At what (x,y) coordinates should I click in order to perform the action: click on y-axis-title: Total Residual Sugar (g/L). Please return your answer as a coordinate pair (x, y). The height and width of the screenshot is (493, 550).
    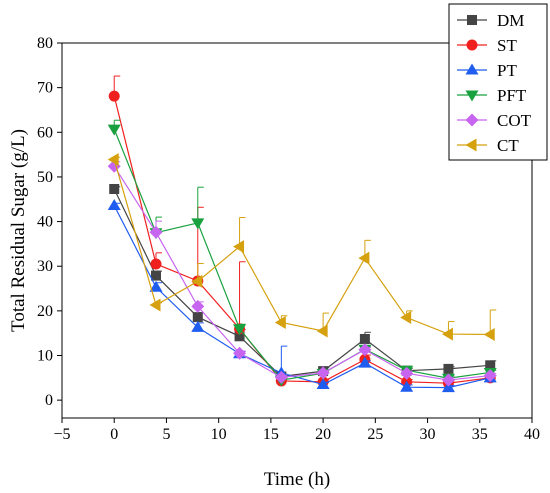
    Looking at the image, I should click on (18, 230).